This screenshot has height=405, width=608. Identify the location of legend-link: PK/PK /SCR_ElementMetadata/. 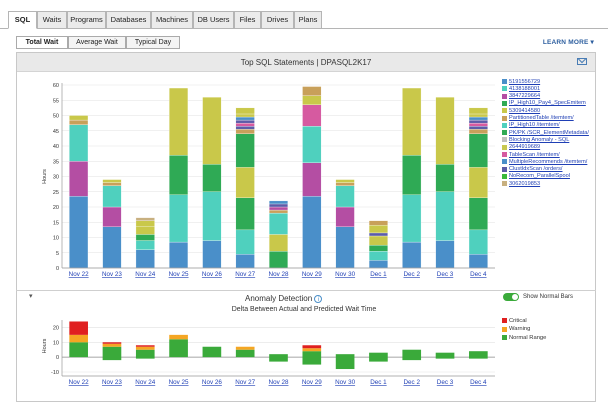
(549, 132).